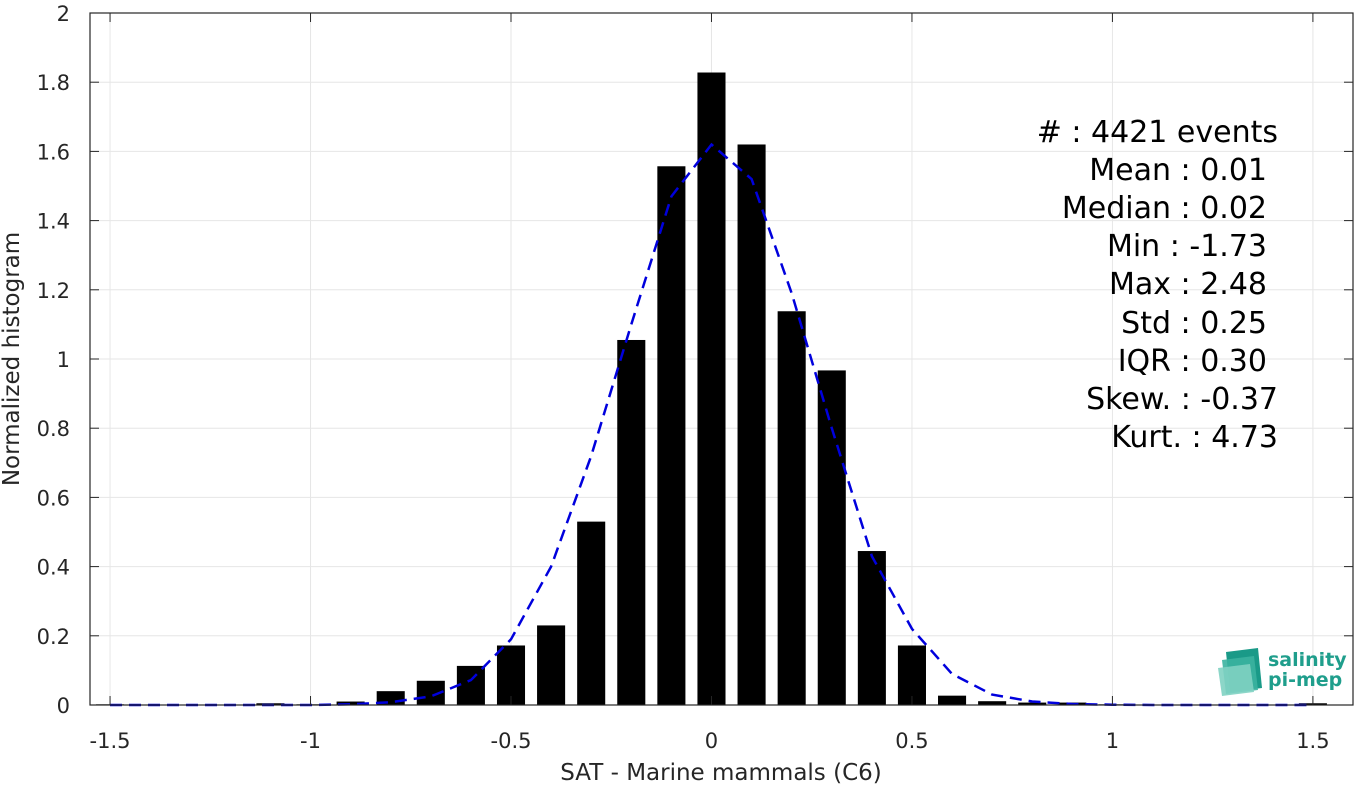  What do you see at coordinates (911, 741) in the screenshot?
I see `x-tick-label: 0.5` at bounding box center [911, 741].